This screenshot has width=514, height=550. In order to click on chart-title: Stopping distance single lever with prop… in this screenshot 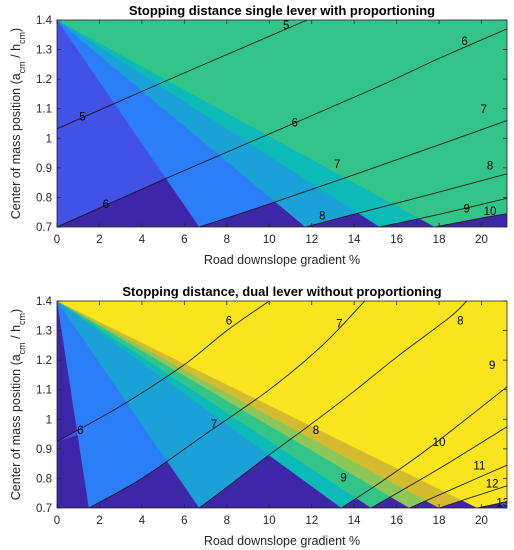, I will do `click(282, 10)`.